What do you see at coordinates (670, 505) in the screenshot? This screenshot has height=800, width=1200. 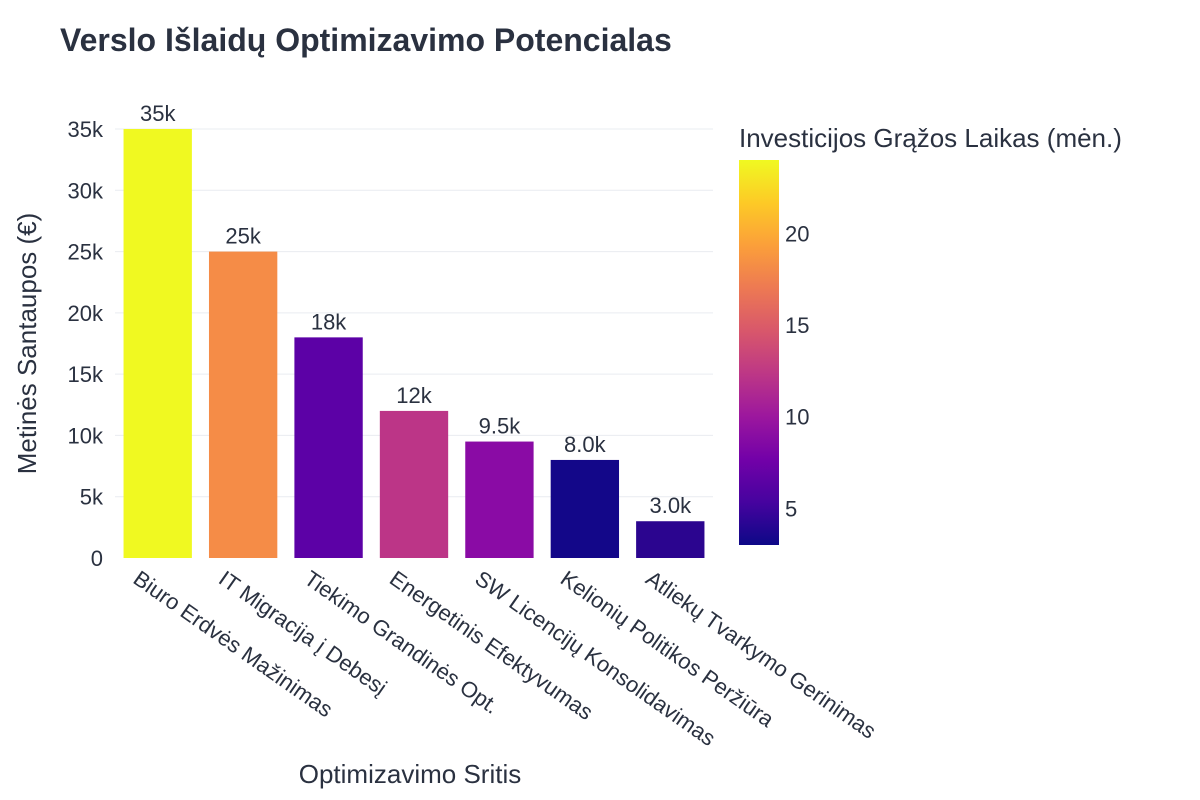 I see `bar-value-label: 3.0k` at bounding box center [670, 505].